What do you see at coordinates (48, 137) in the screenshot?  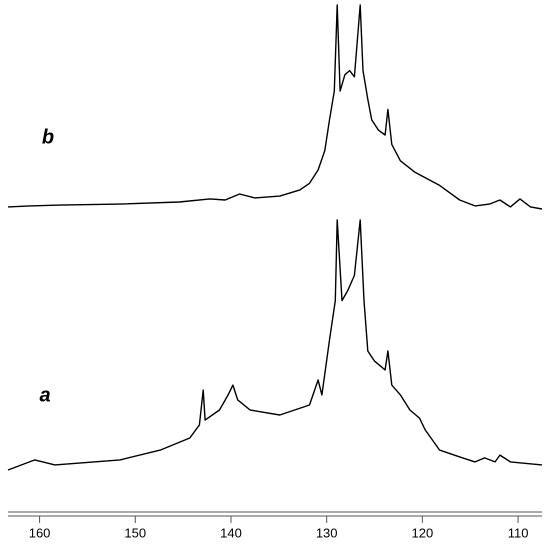 I see `series-label: b` at bounding box center [48, 137].